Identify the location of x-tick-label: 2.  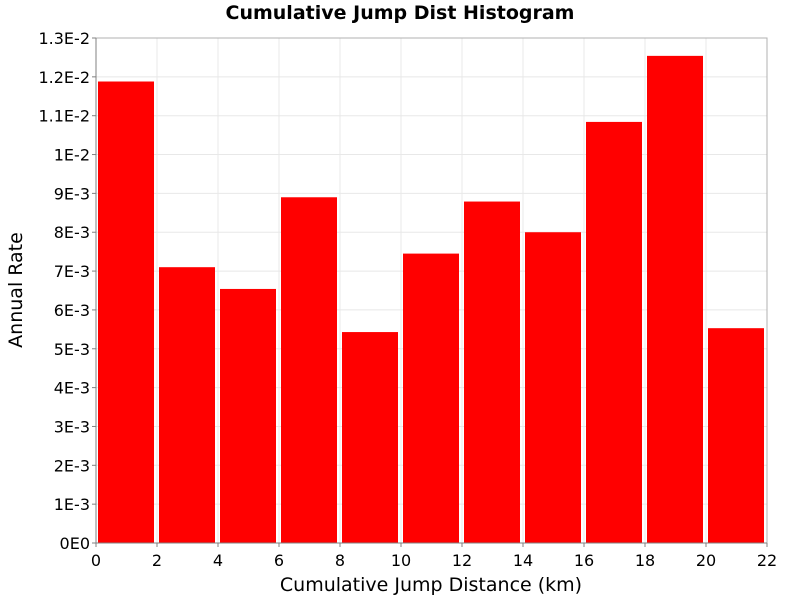
(157, 560).